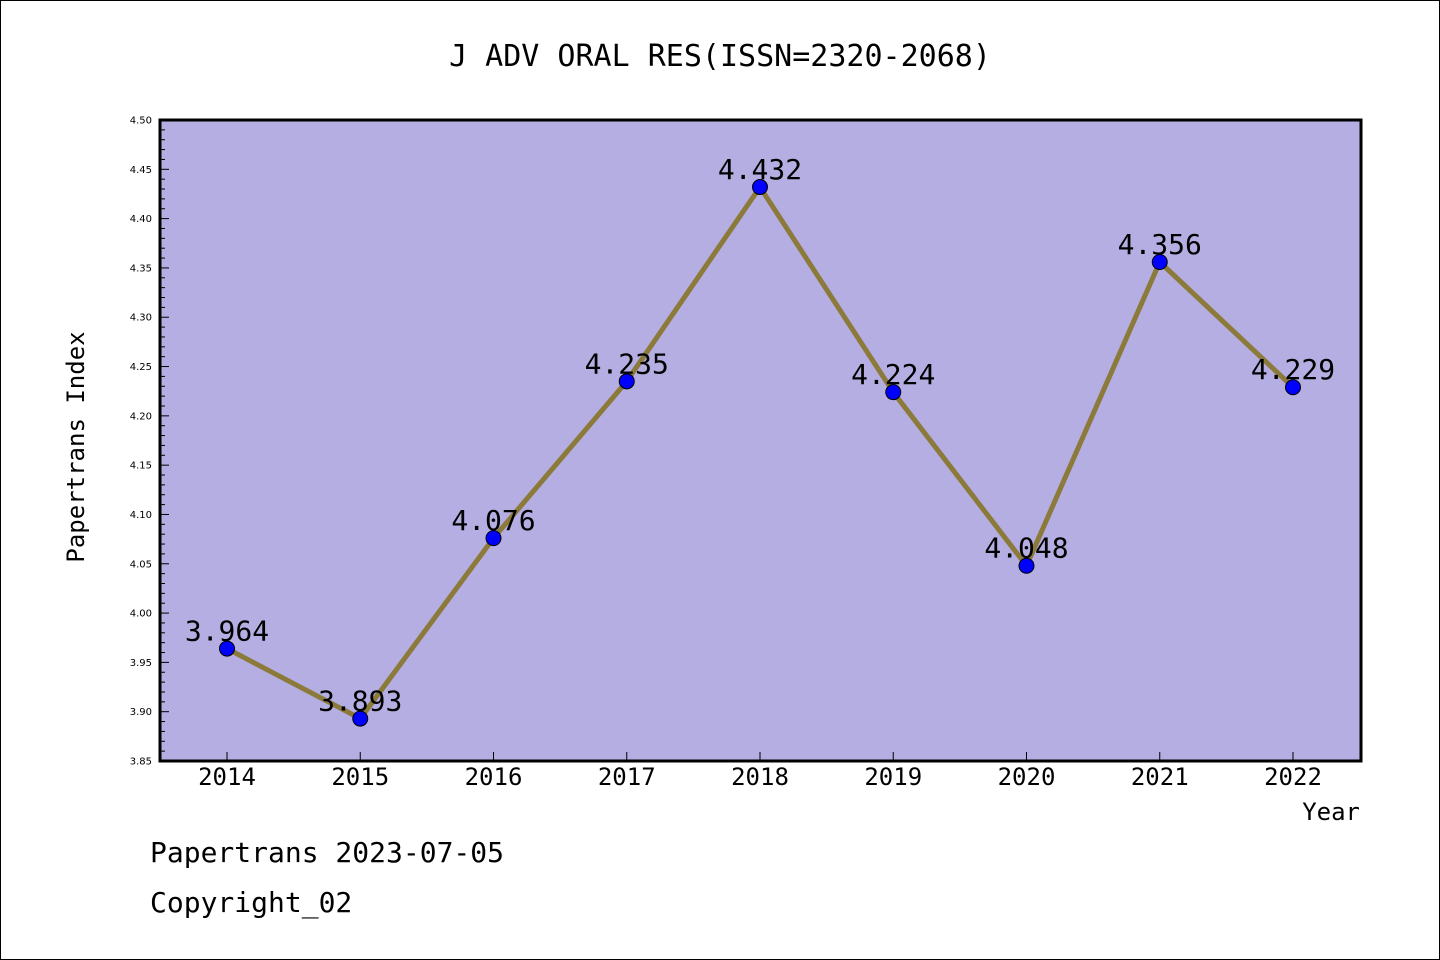  I want to click on data-label: 4.048, so click(1026, 548).